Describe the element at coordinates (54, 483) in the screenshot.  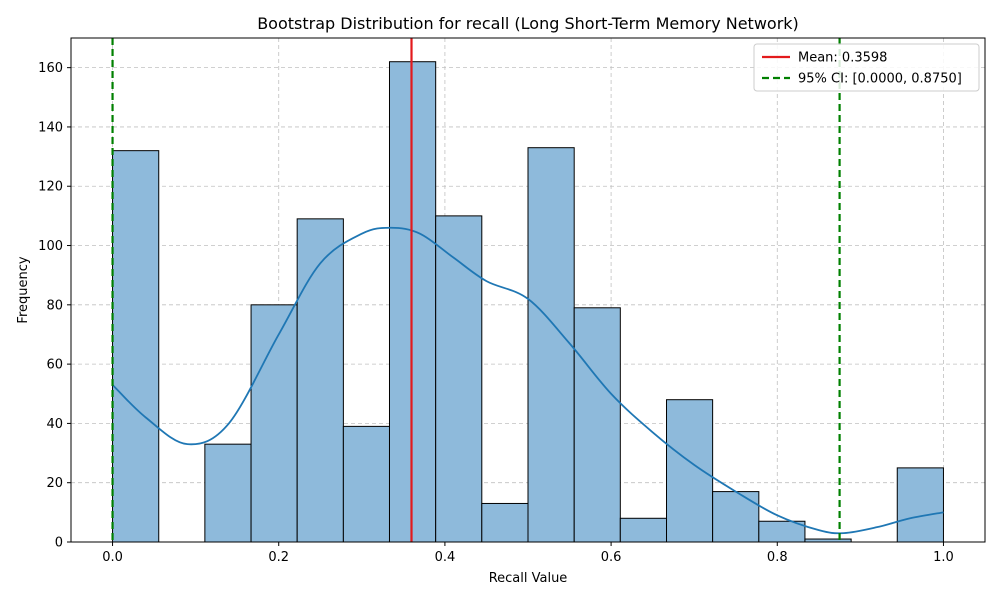
I see `y-tick-label: 20` at that location.